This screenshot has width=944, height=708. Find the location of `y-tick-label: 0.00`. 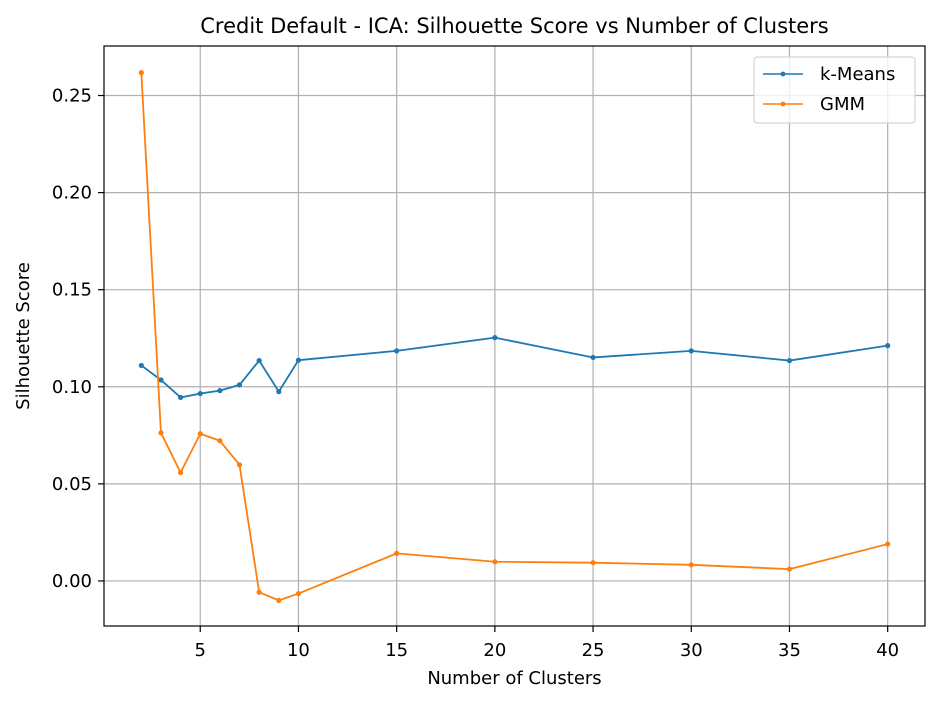

y-tick-label: 0.00 is located at coordinates (72, 581).